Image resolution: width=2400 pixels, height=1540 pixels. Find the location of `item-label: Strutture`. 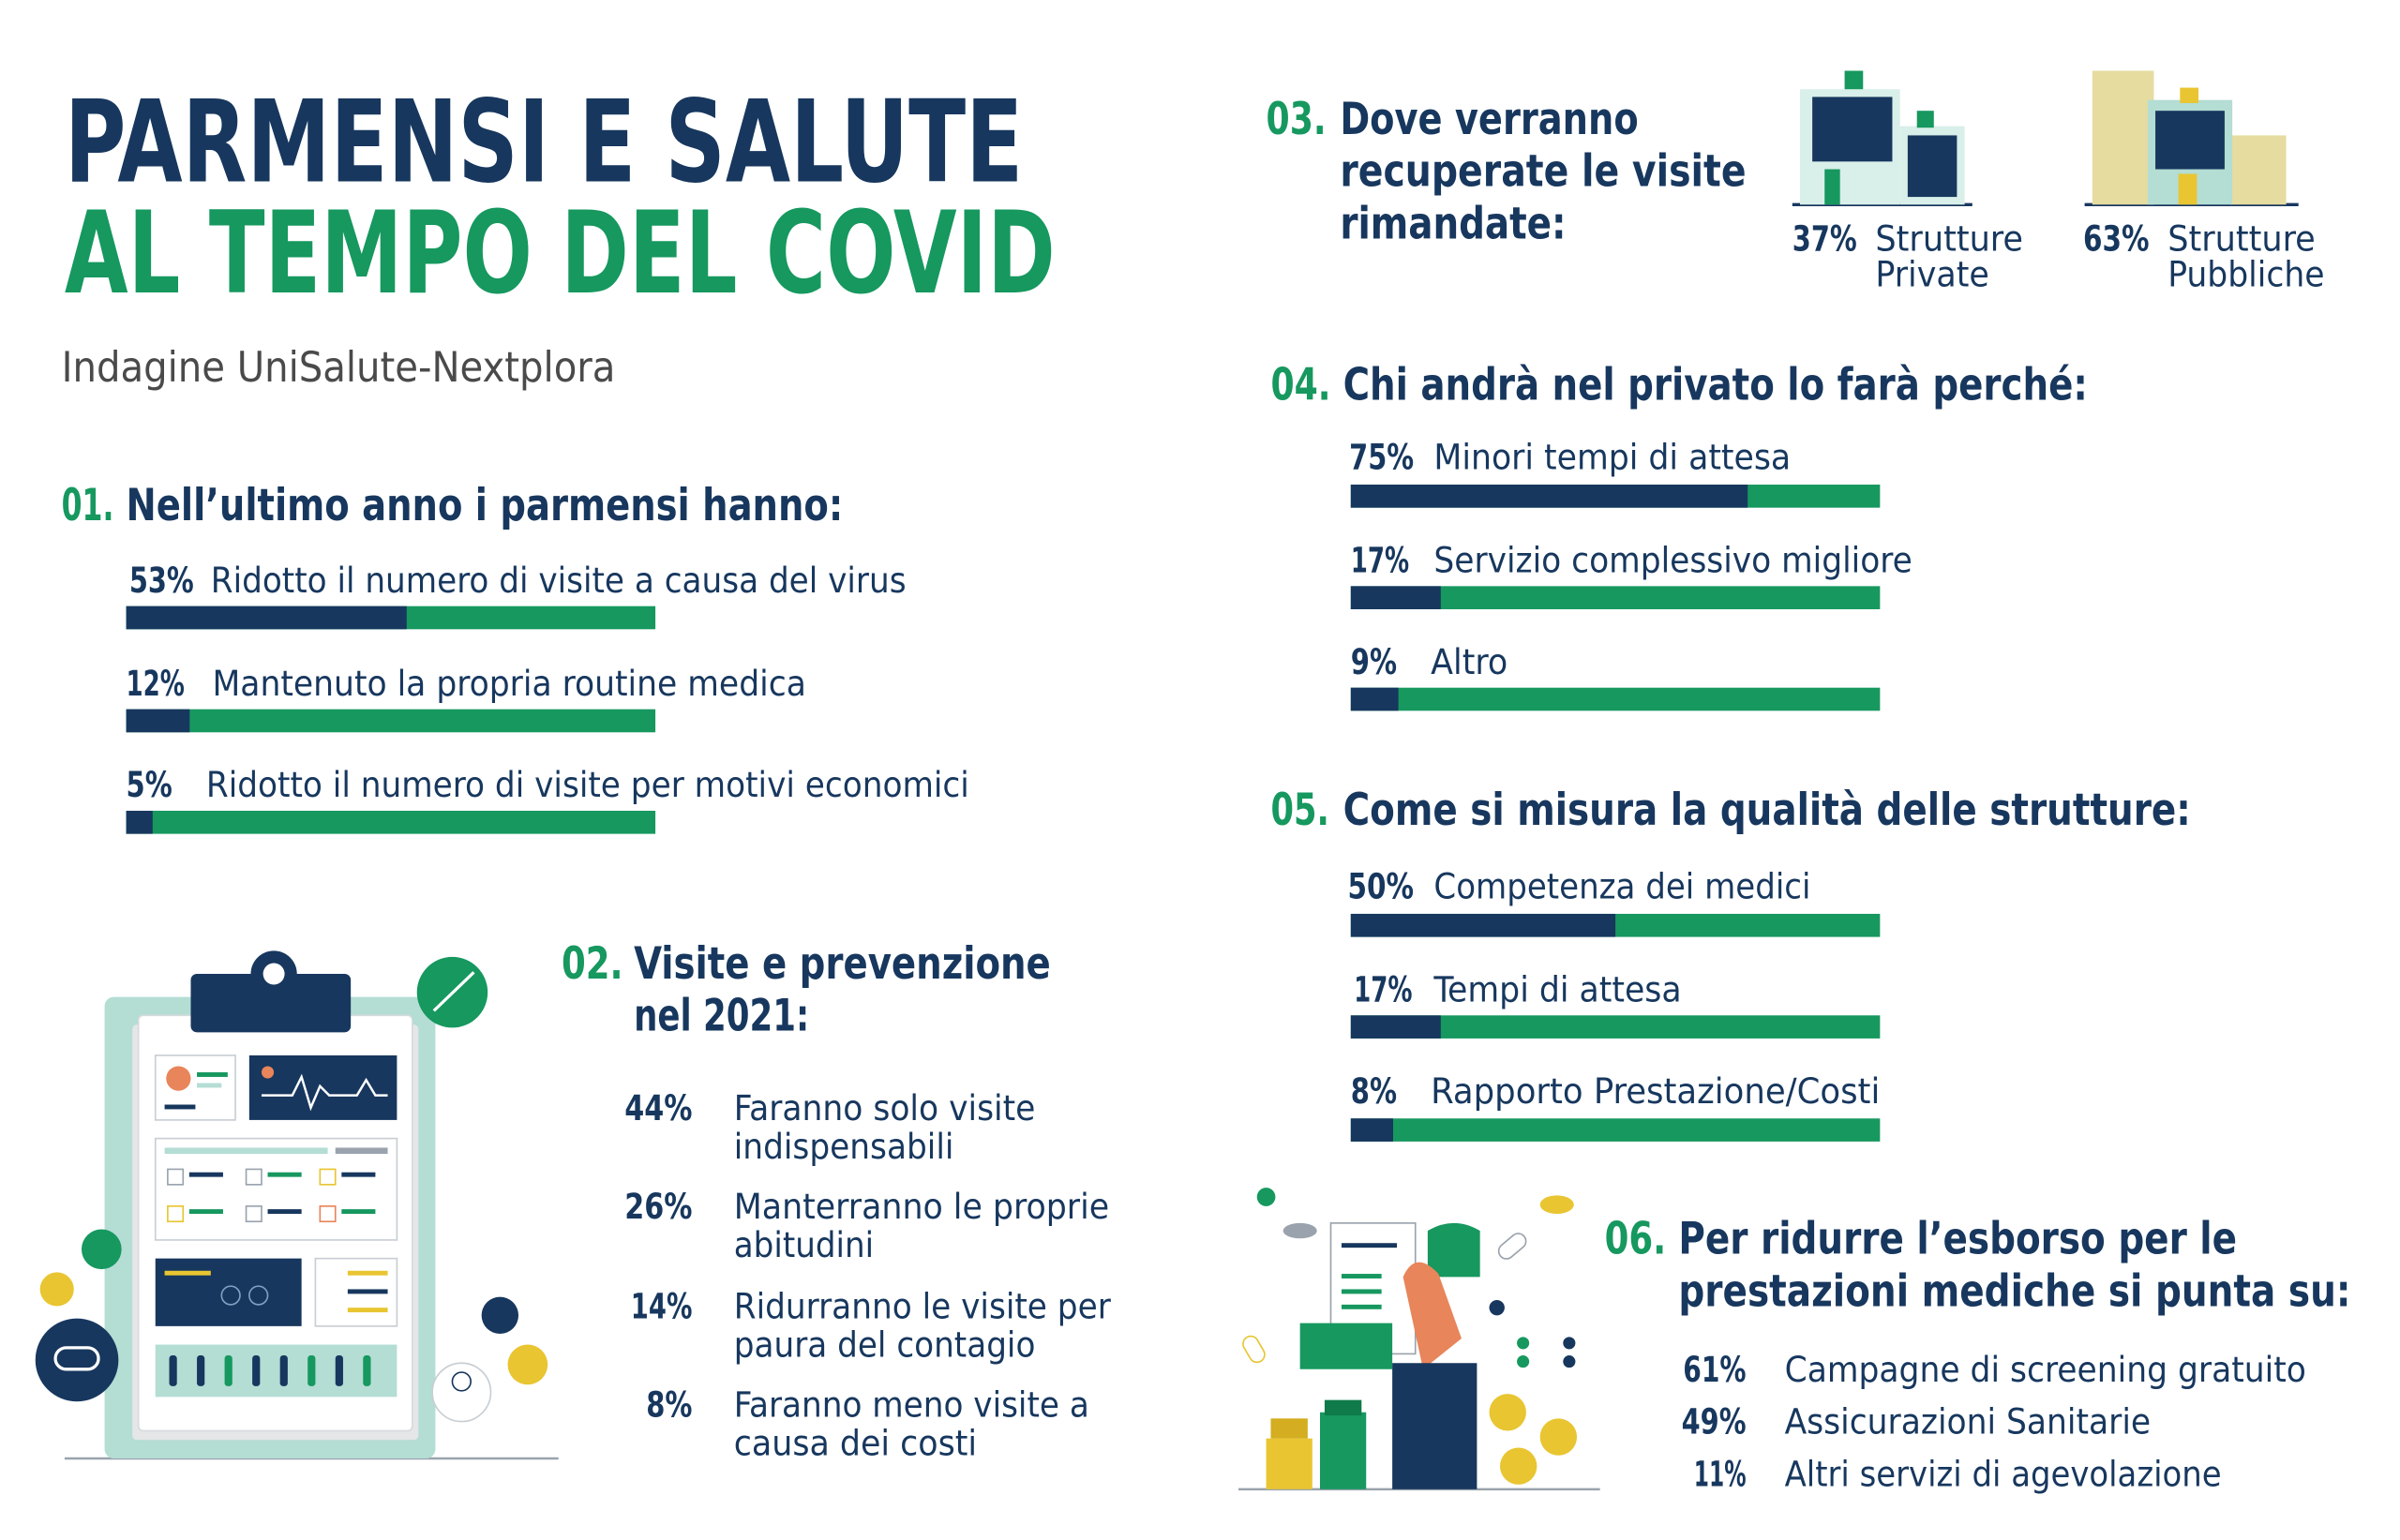

item-label: Strutture is located at coordinates (1949, 239).